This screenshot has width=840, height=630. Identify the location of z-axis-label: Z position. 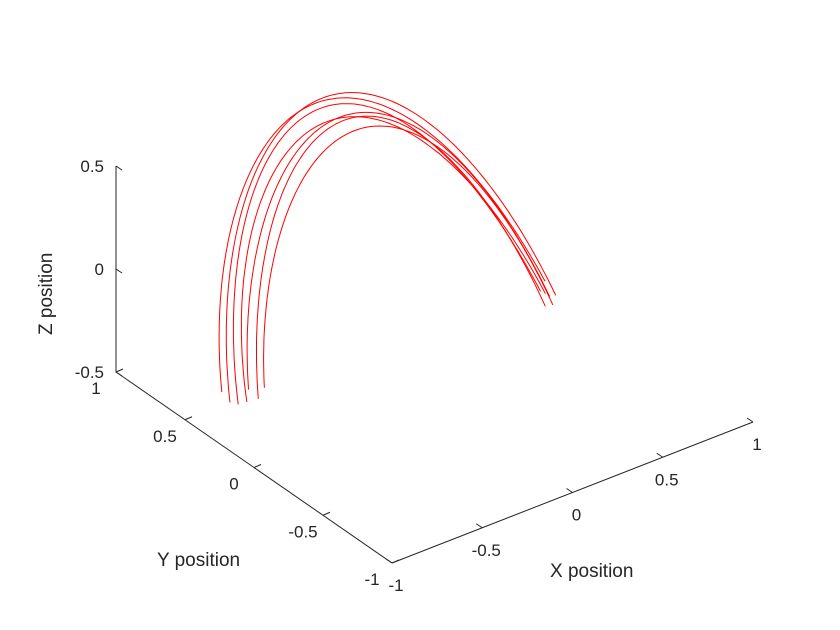
(46, 294).